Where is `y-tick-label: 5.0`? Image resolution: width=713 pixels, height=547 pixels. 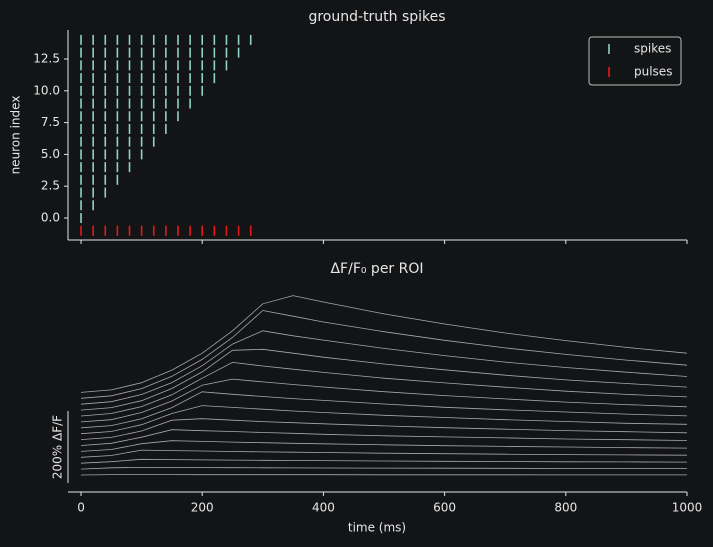 y-tick-label: 5.0 is located at coordinates (50, 154).